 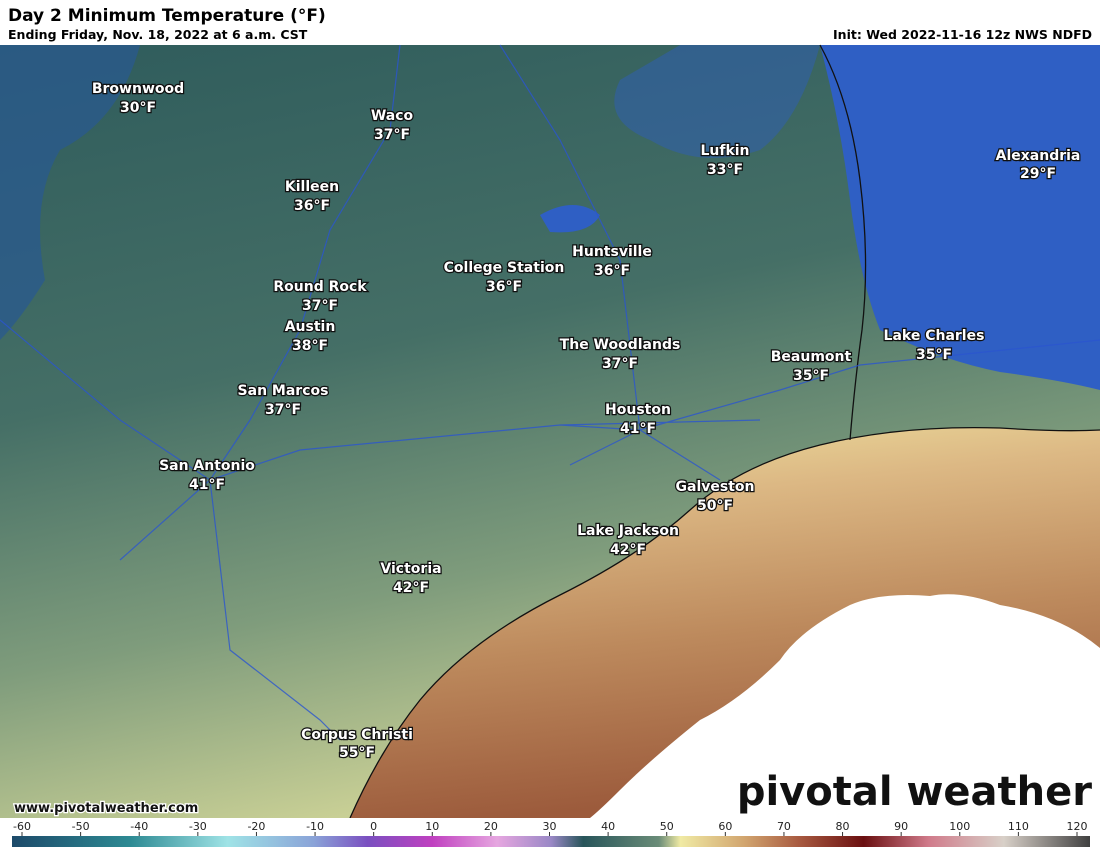 What do you see at coordinates (725, 826) in the screenshot?
I see `colorbar-tick-label: 60` at bounding box center [725, 826].